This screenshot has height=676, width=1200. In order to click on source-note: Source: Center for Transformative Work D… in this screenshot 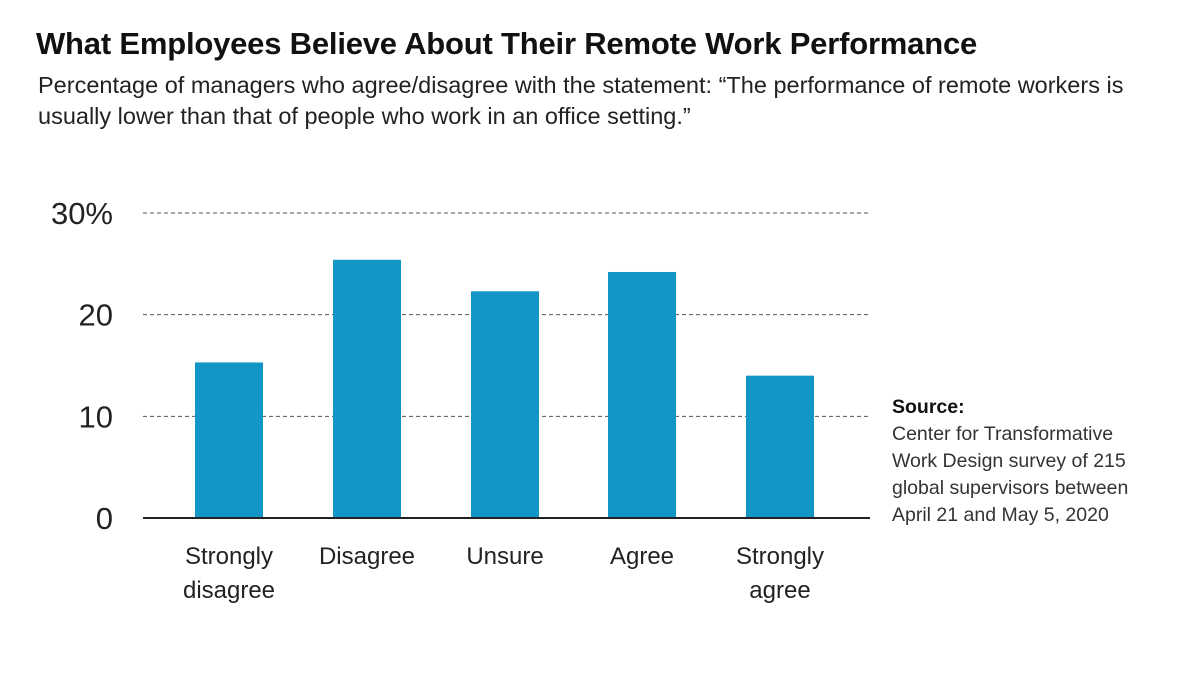, I will do `click(1037, 461)`.